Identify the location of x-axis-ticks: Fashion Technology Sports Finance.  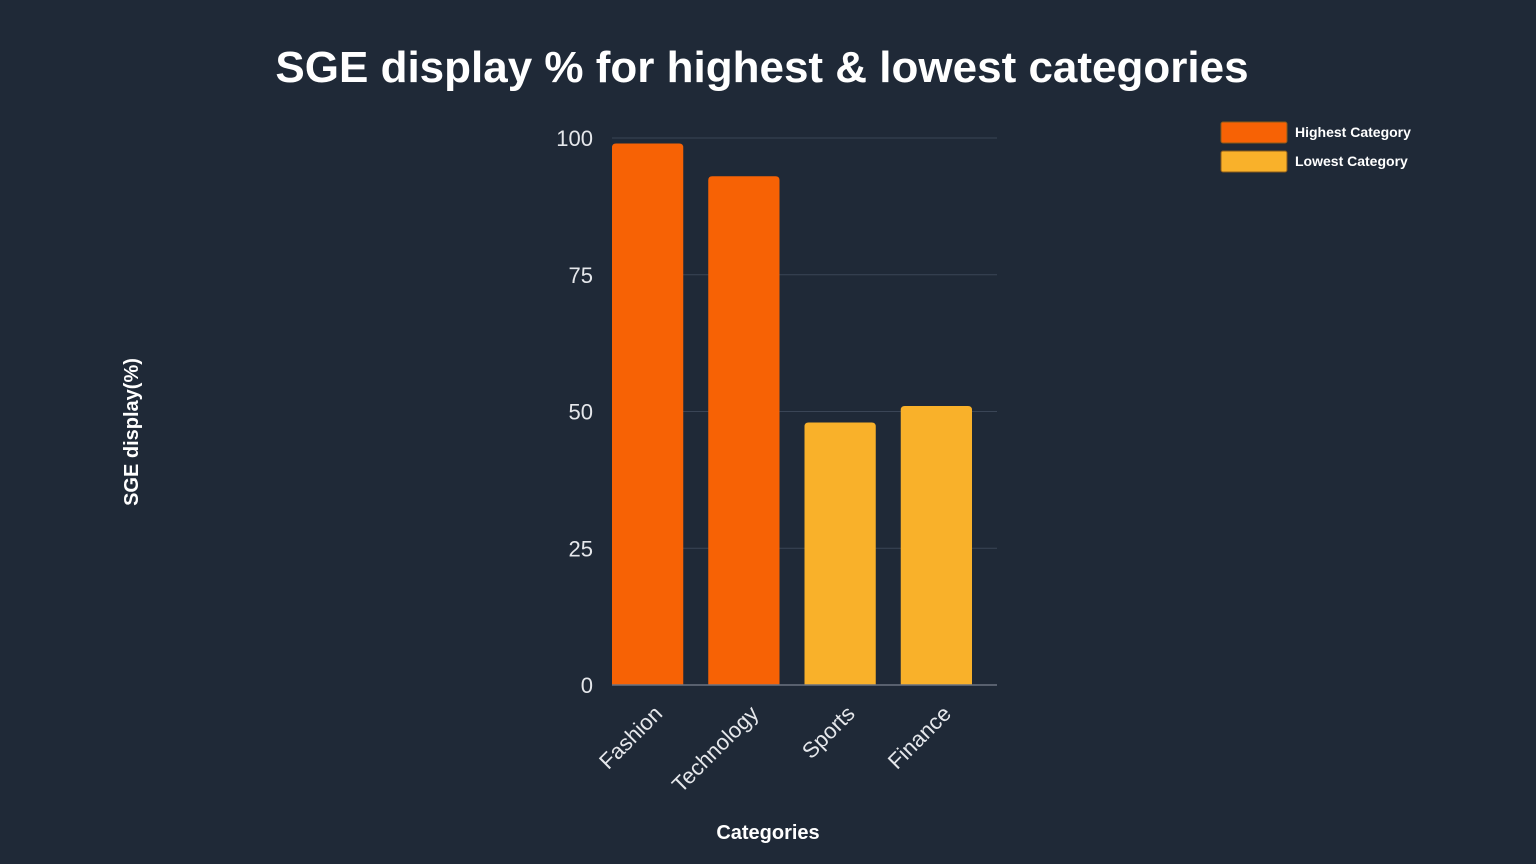
(775, 749).